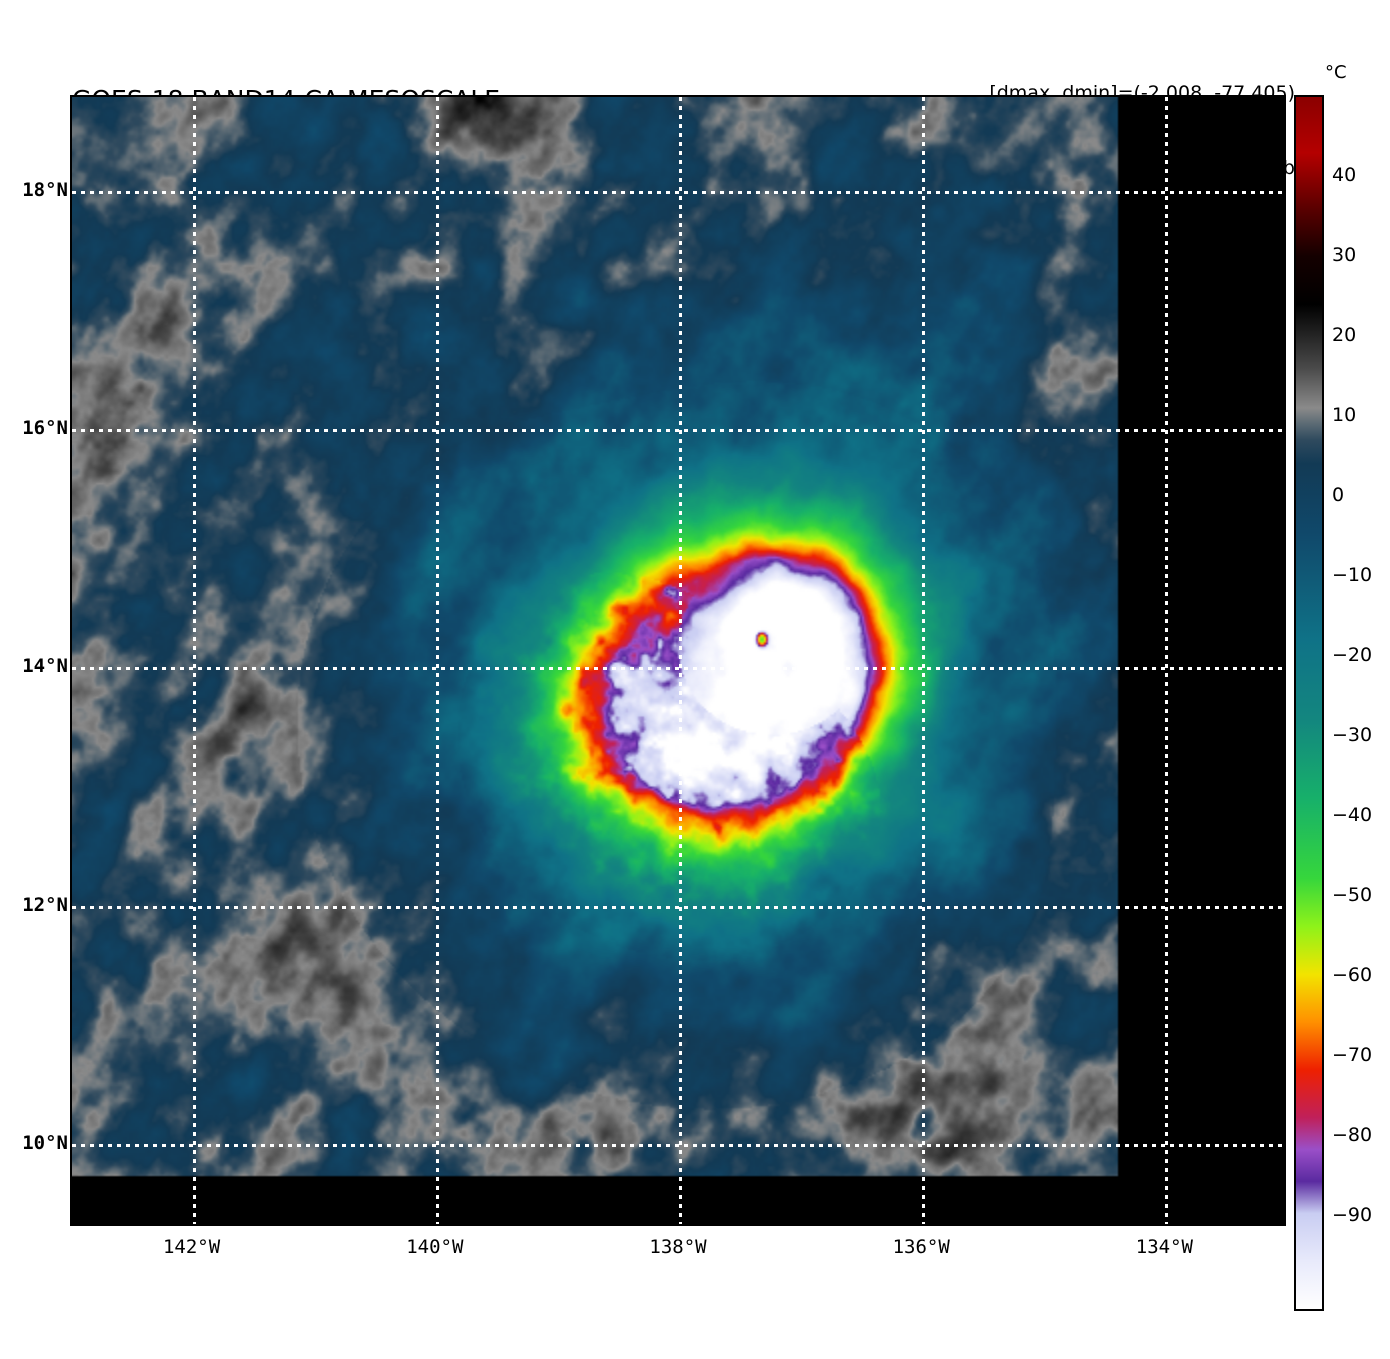 The height and width of the screenshot is (1359, 1390). What do you see at coordinates (1352, 975) in the screenshot?
I see `colorbar-tick-label: −60` at bounding box center [1352, 975].